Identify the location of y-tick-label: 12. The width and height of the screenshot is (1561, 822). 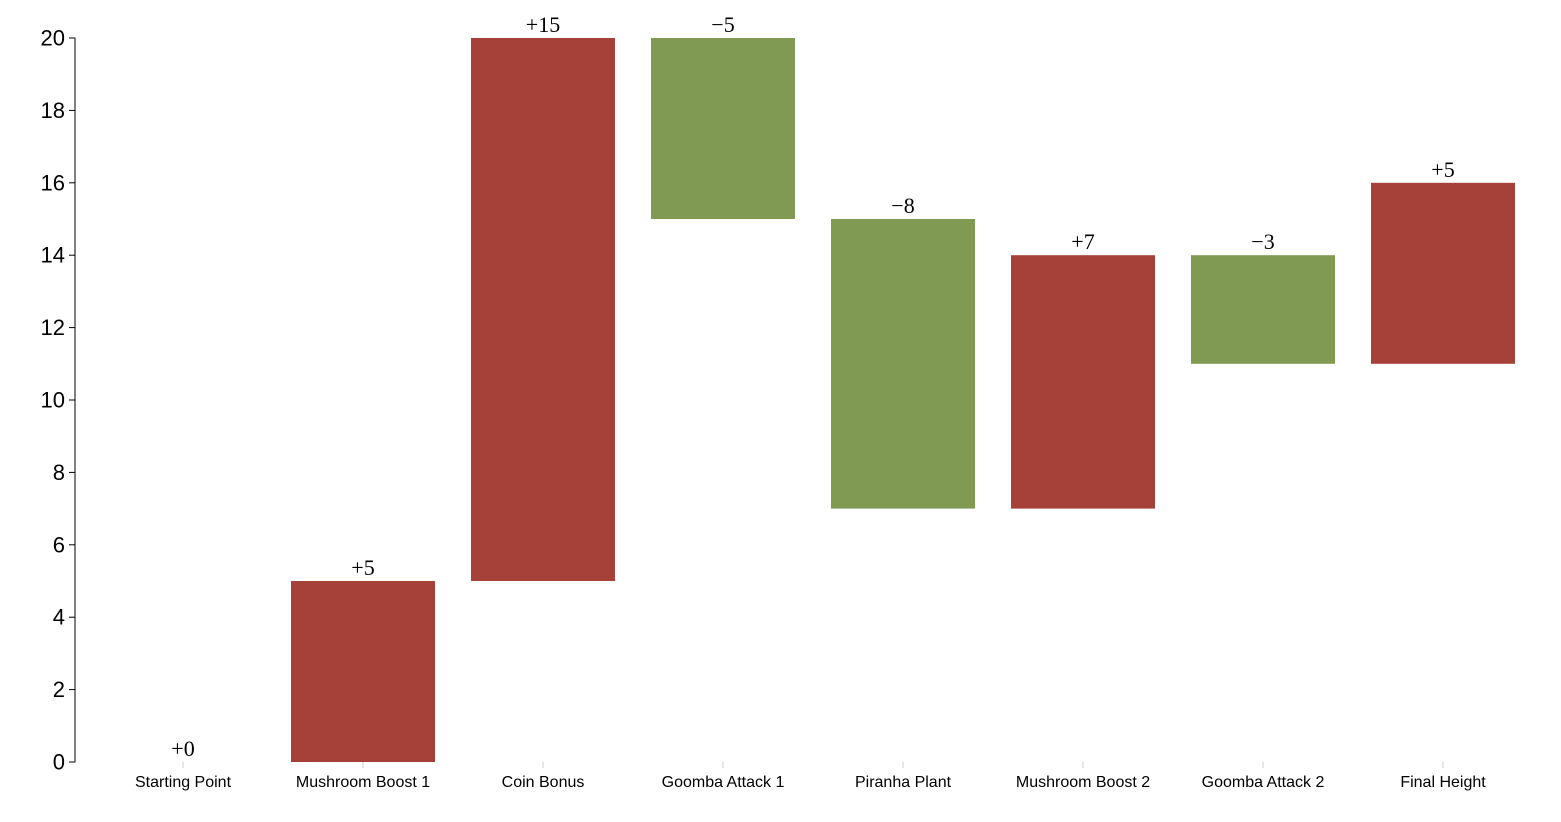
(53, 327).